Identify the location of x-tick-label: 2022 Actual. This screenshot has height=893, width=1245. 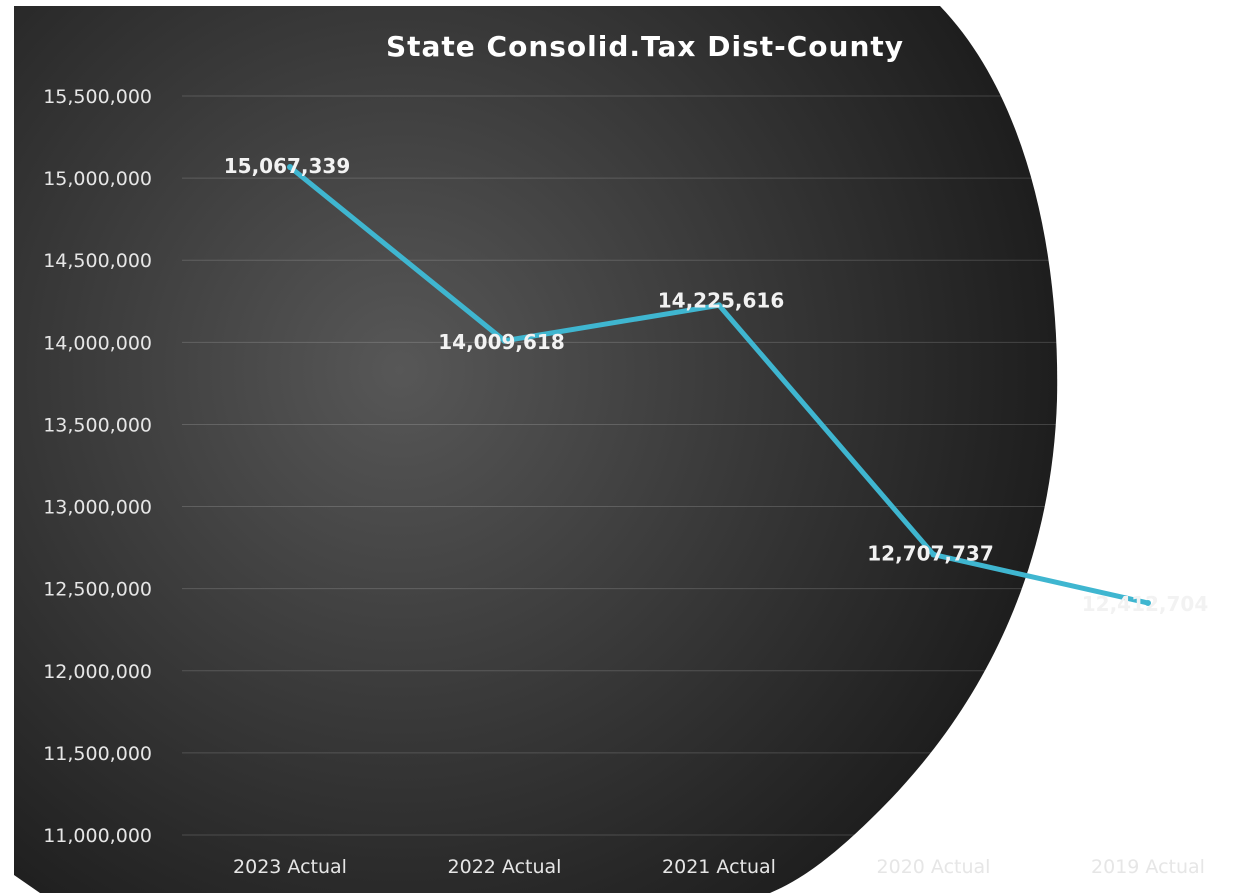
(505, 867).